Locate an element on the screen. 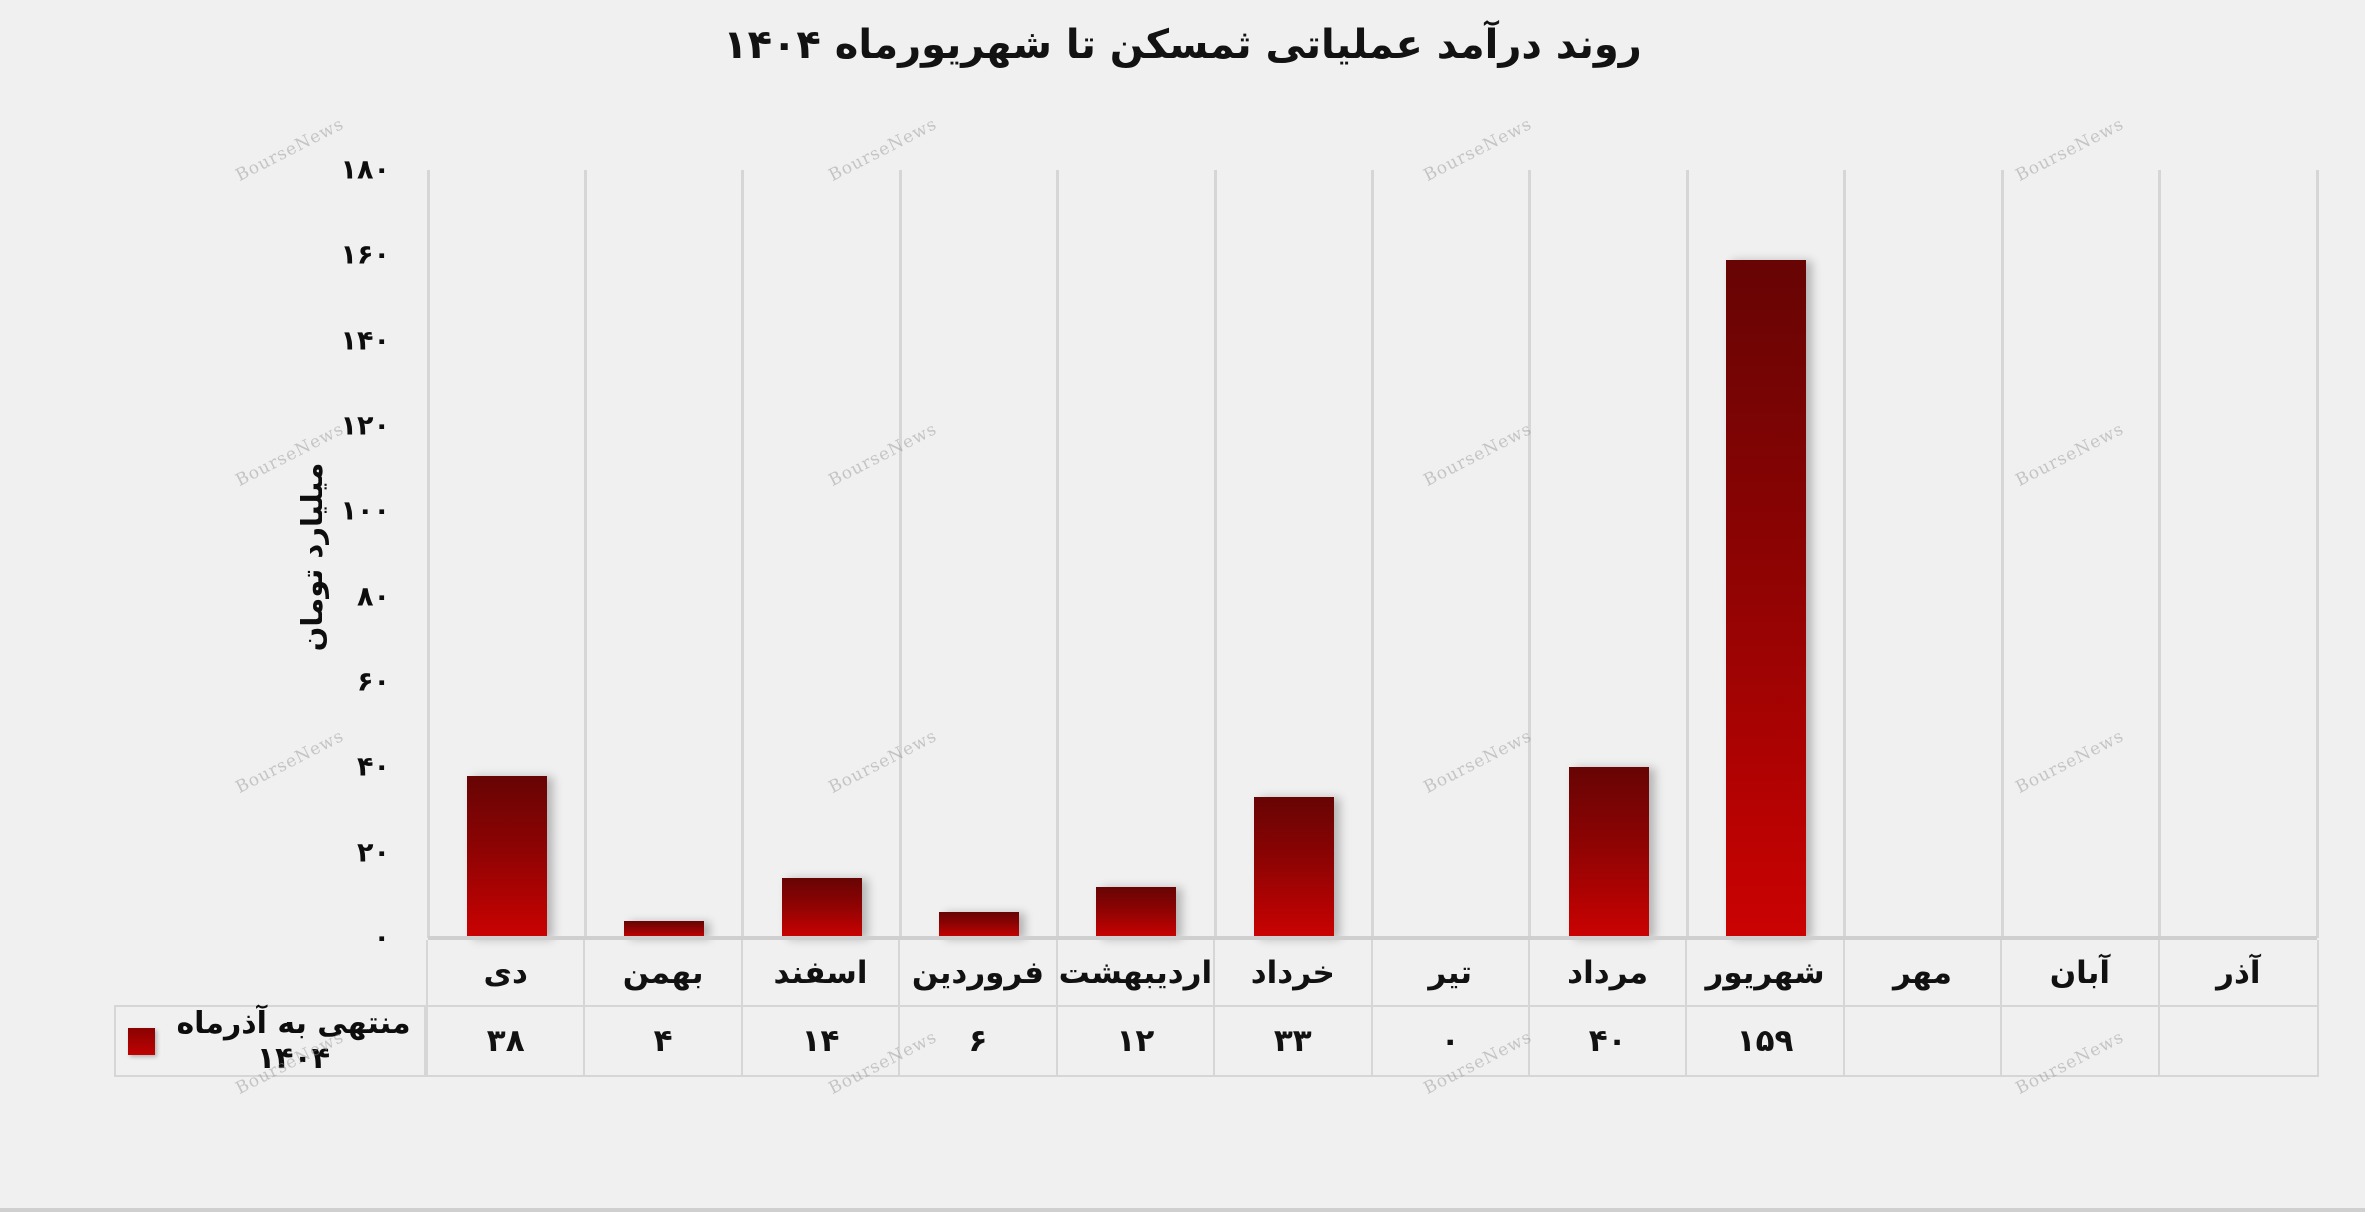 This screenshot has width=2365, height=1212. y-tick-label: ۲۰ is located at coordinates (373, 853).